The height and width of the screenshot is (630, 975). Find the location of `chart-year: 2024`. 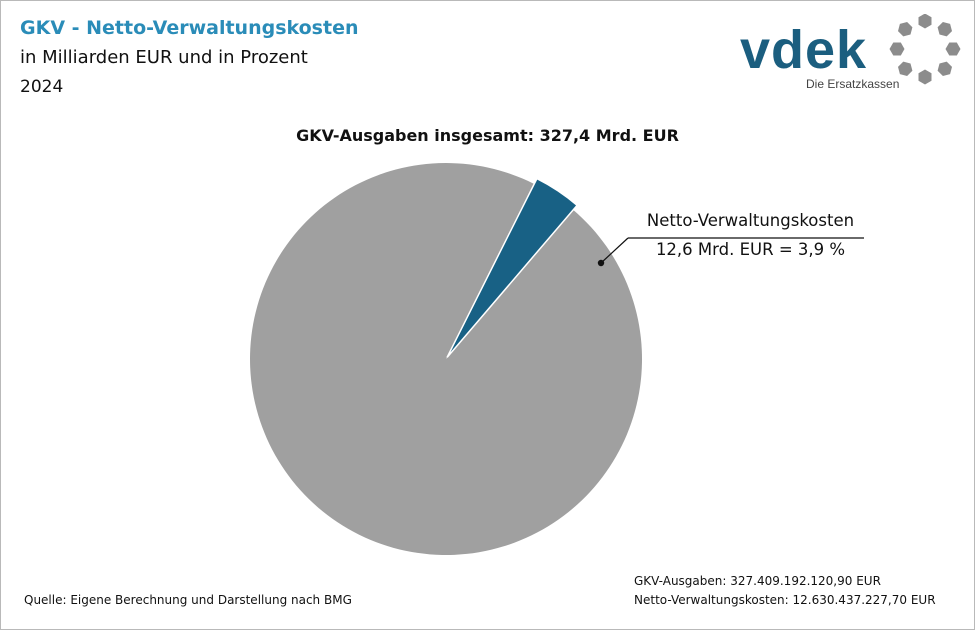

chart-year: 2024 is located at coordinates (42, 87).